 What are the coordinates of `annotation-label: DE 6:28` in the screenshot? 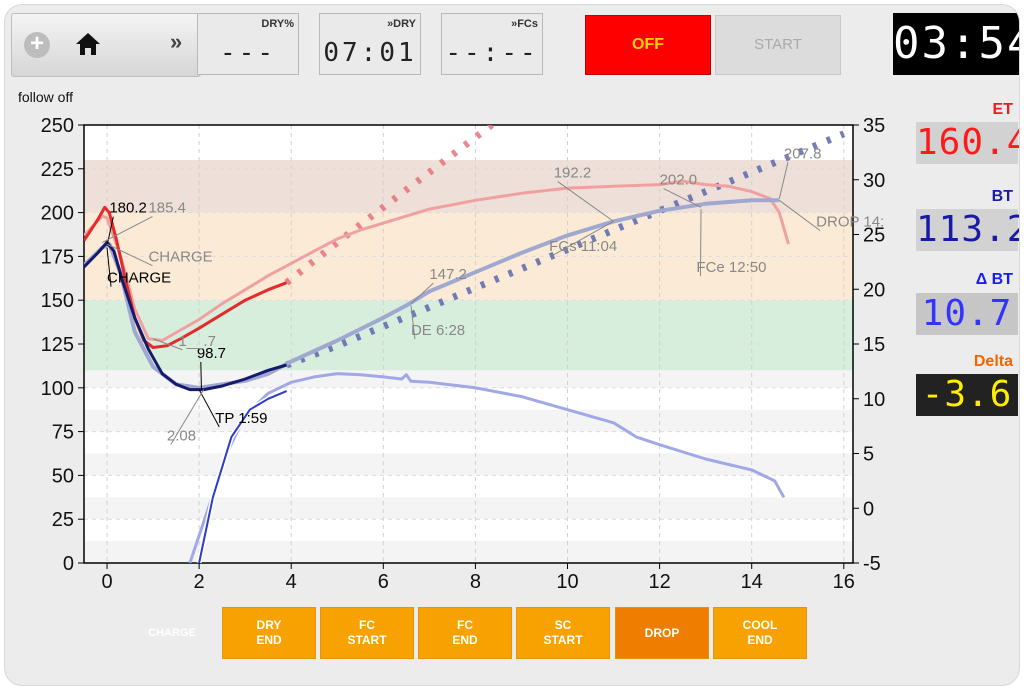 It's located at (438, 330).